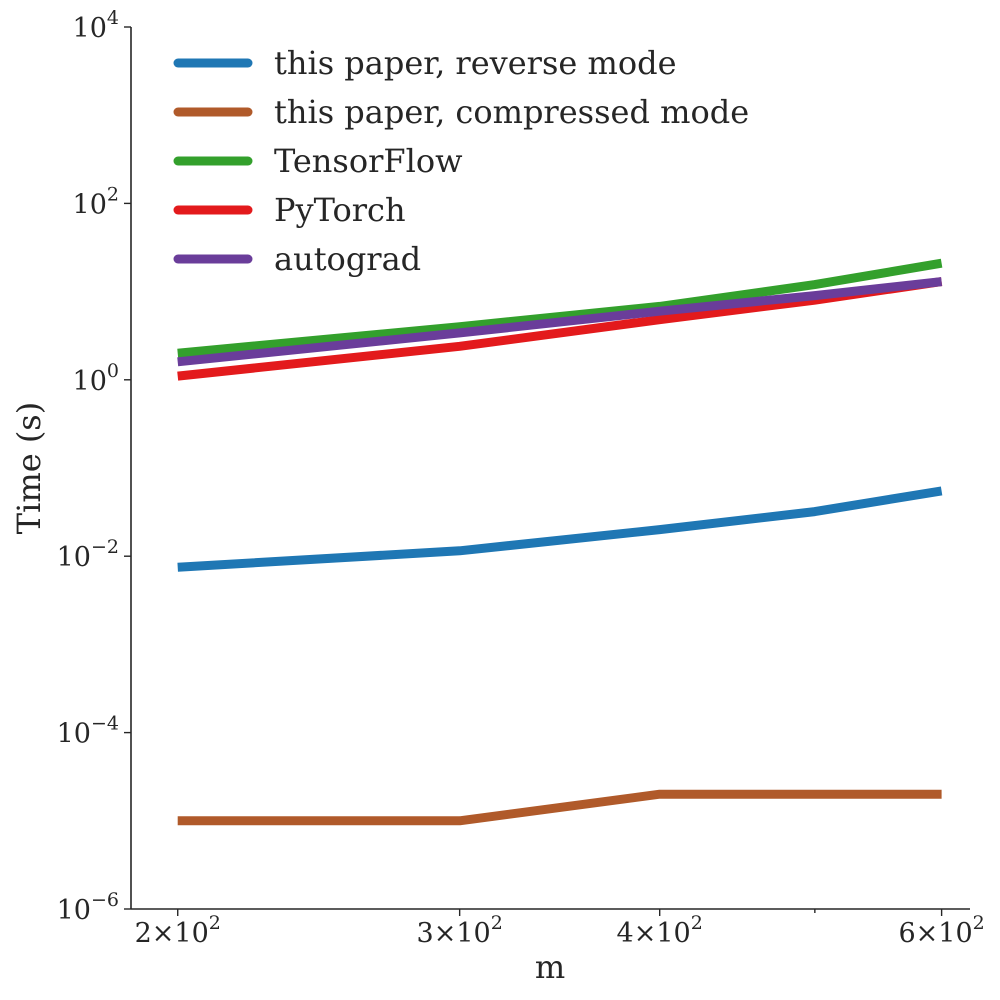 The image size is (1000, 1000). I want to click on y-tick-label: 10⁻², so click(88, 554).